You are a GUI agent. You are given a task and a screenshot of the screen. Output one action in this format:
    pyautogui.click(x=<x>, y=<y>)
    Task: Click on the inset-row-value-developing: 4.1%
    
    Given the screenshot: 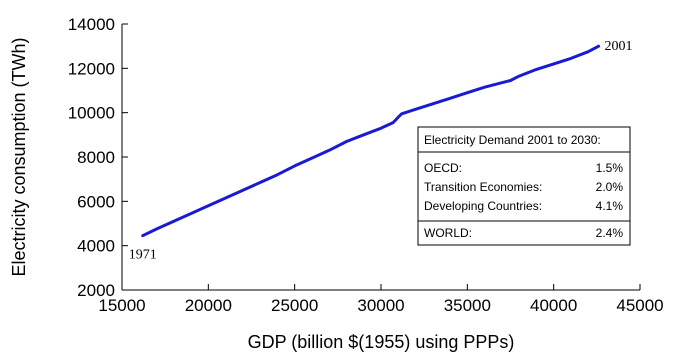 What is the action you would take?
    pyautogui.click(x=610, y=206)
    